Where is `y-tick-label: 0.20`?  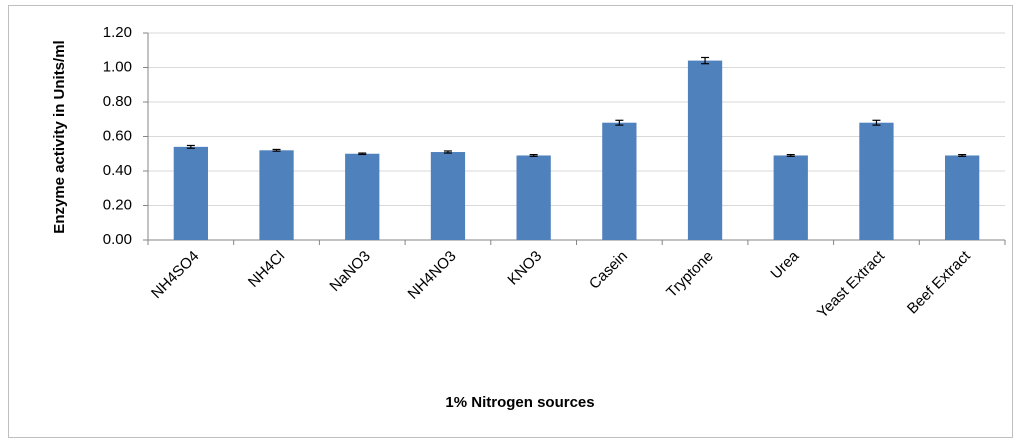 y-tick-label: 0.20 is located at coordinates (117, 204).